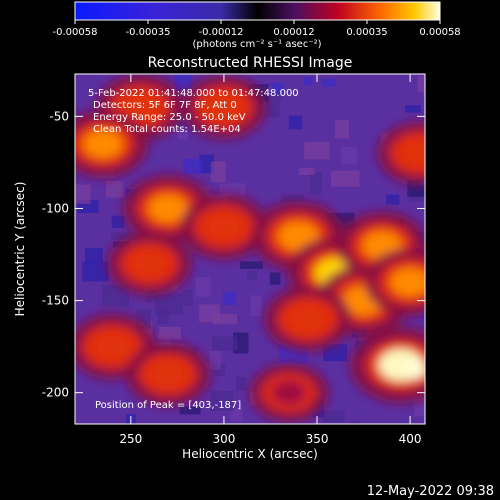 The height and width of the screenshot is (500, 500). I want to click on colorbar-tick-label: -0.00035, so click(148, 32).